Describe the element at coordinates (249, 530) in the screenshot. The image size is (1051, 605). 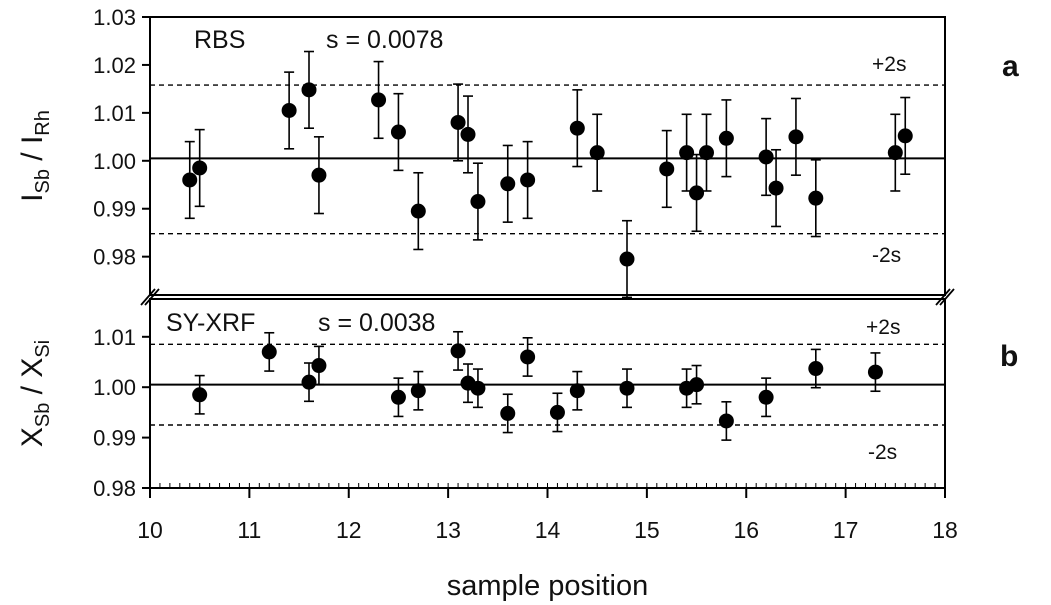
I see `x-tick-label: 11` at that location.